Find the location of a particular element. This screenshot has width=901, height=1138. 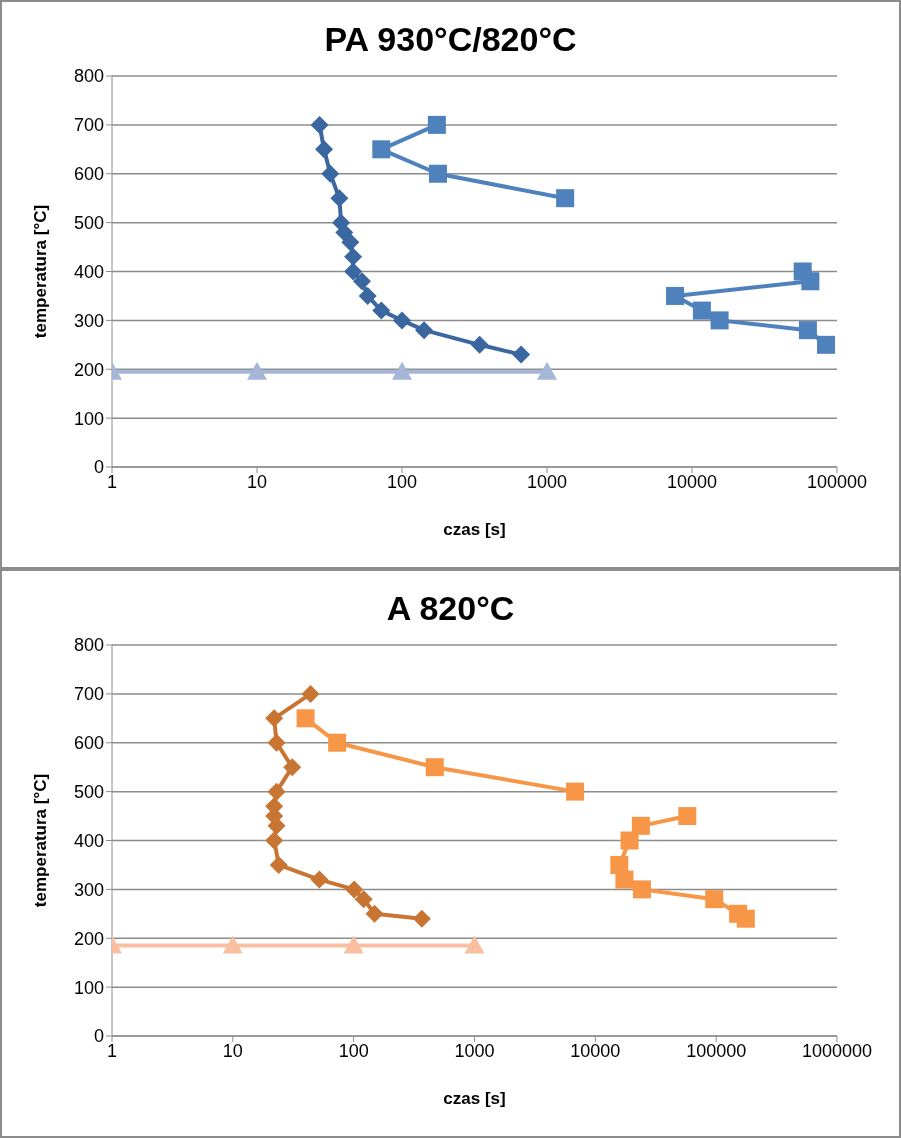

chart-title: PA 930°C/820°C is located at coordinates (450, 39).